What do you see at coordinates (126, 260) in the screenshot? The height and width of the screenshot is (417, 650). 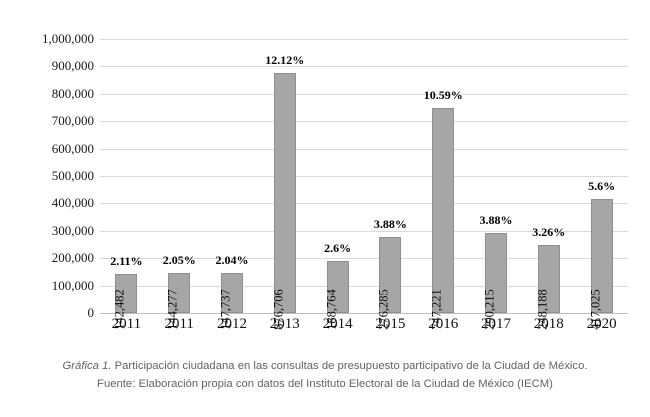 I see `bar-percent-label: 2.11%` at bounding box center [126, 260].